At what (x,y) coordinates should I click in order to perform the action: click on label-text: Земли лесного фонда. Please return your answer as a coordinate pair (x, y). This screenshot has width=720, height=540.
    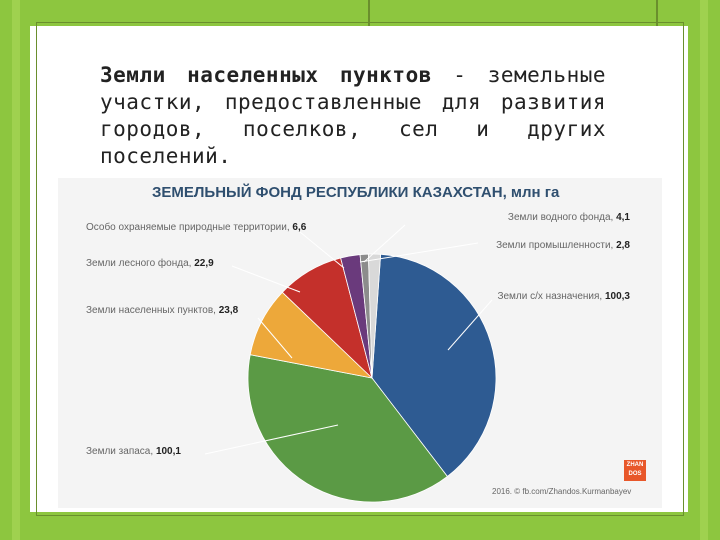
    Looking at the image, I should click on (137, 263).